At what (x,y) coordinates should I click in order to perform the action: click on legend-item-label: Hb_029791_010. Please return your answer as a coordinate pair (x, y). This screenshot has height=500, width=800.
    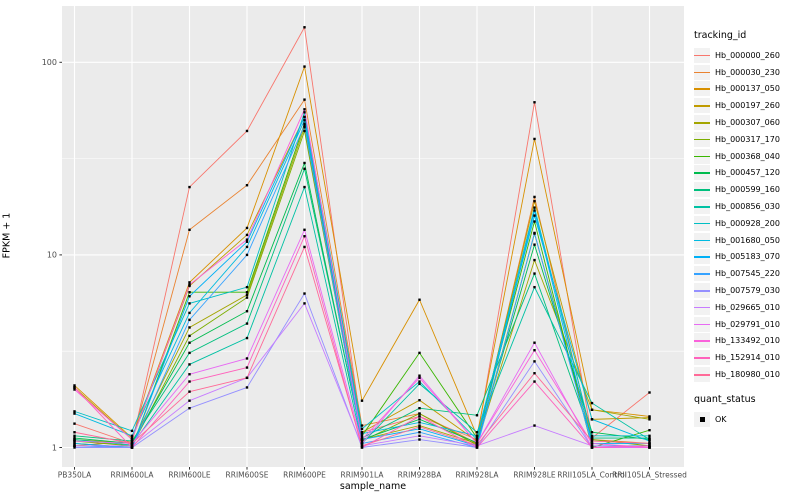
    Looking at the image, I should click on (747, 324).